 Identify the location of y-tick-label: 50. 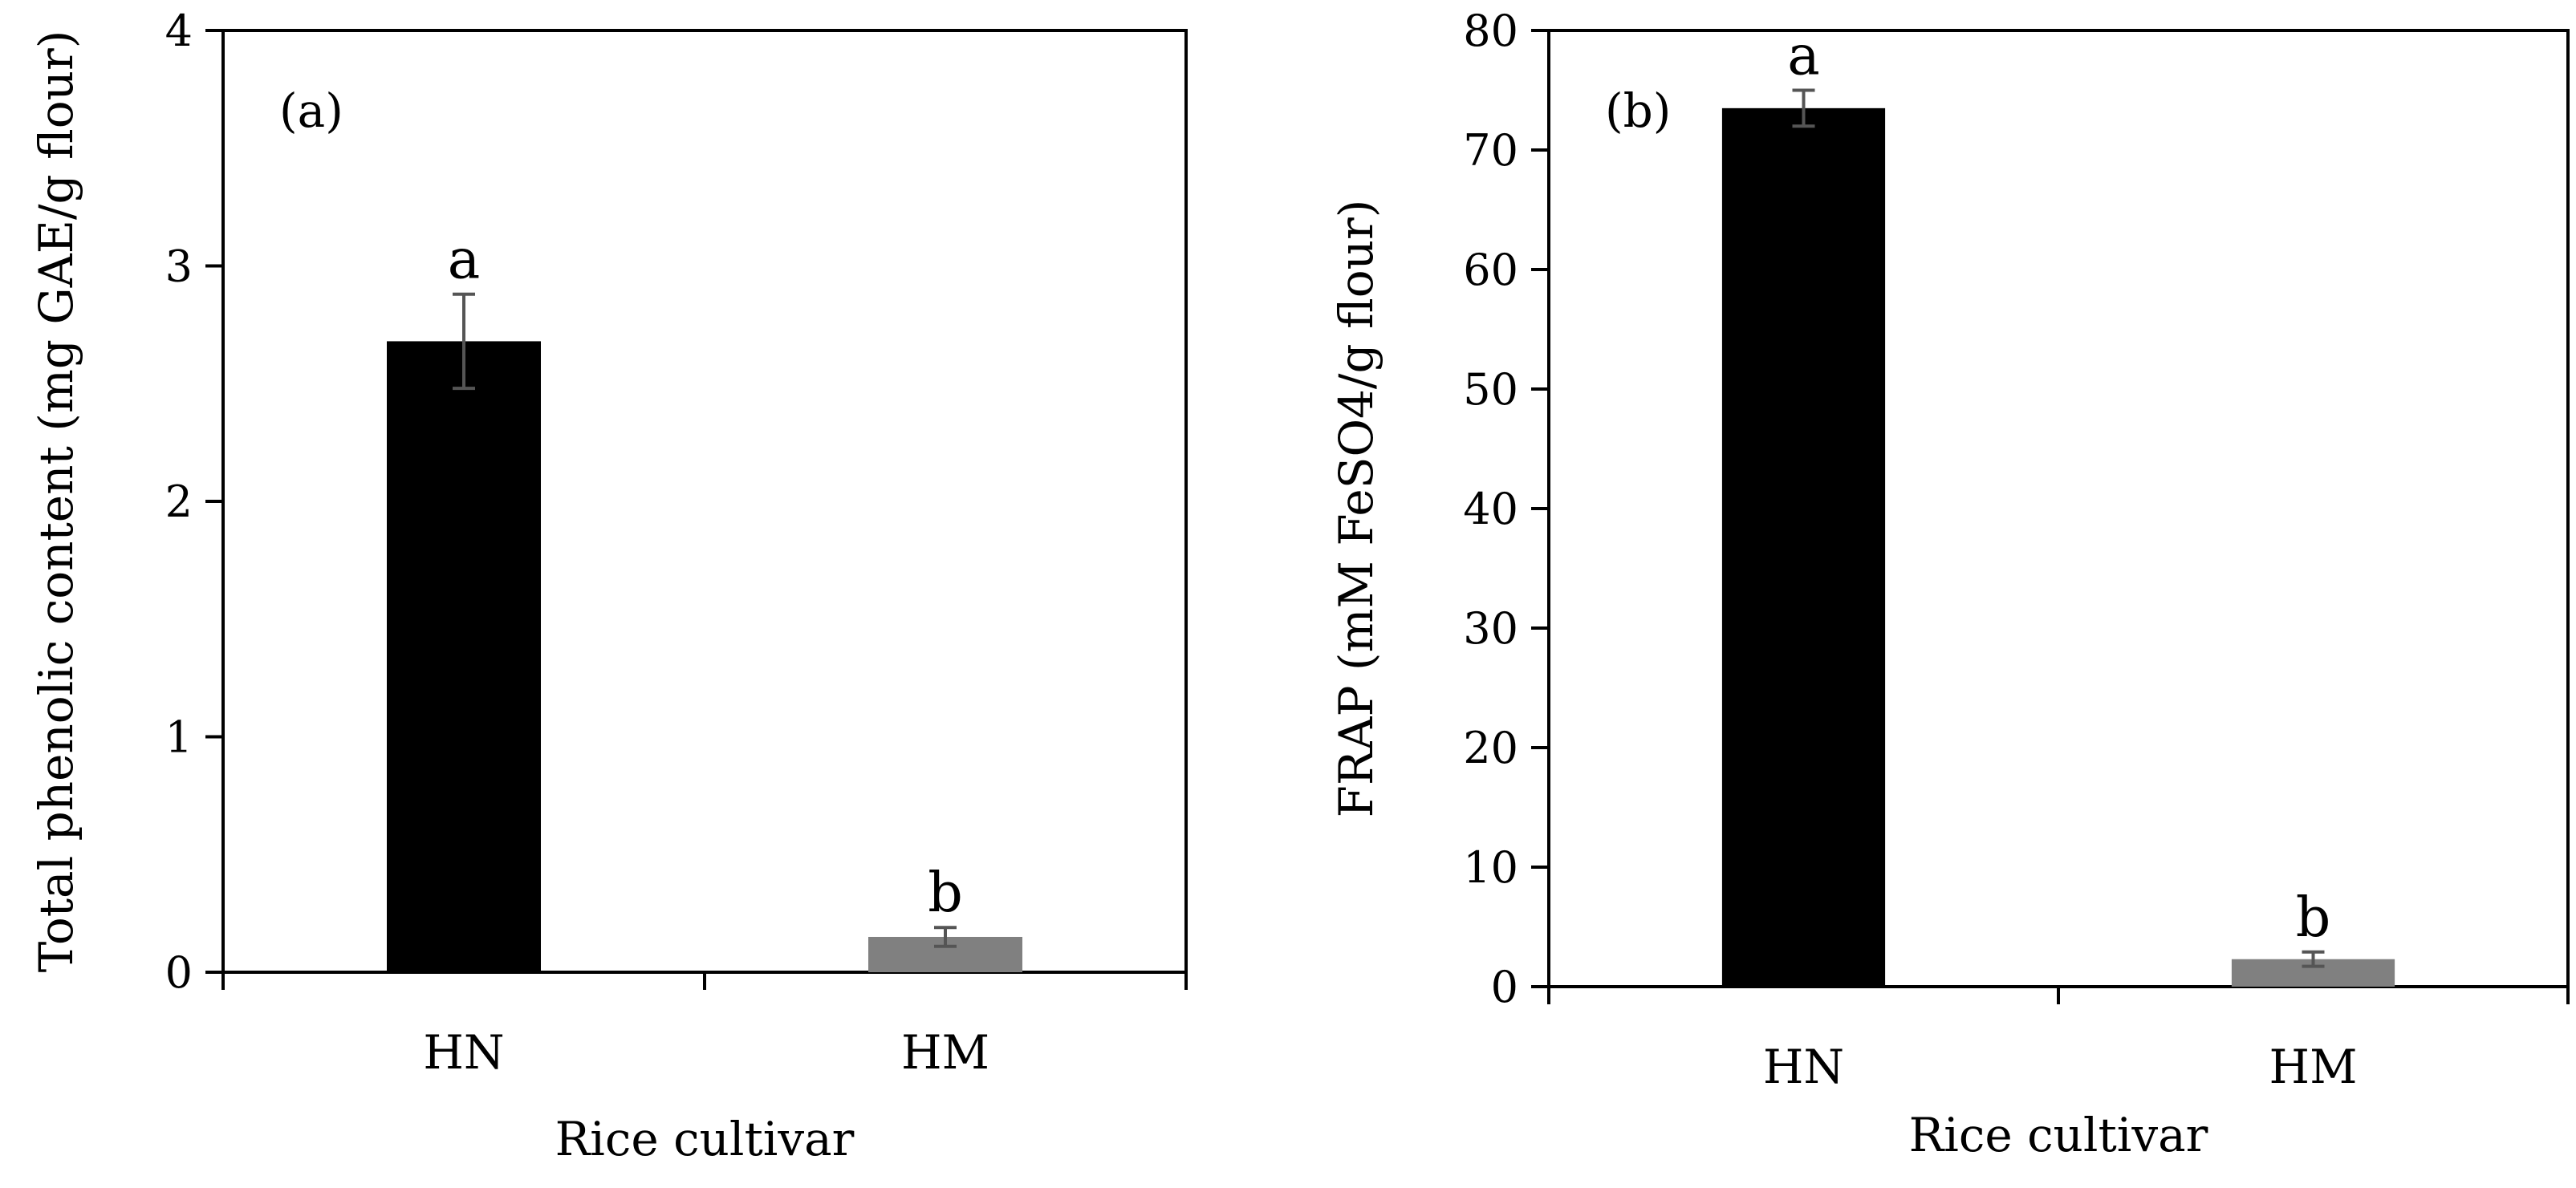
(1490, 389).